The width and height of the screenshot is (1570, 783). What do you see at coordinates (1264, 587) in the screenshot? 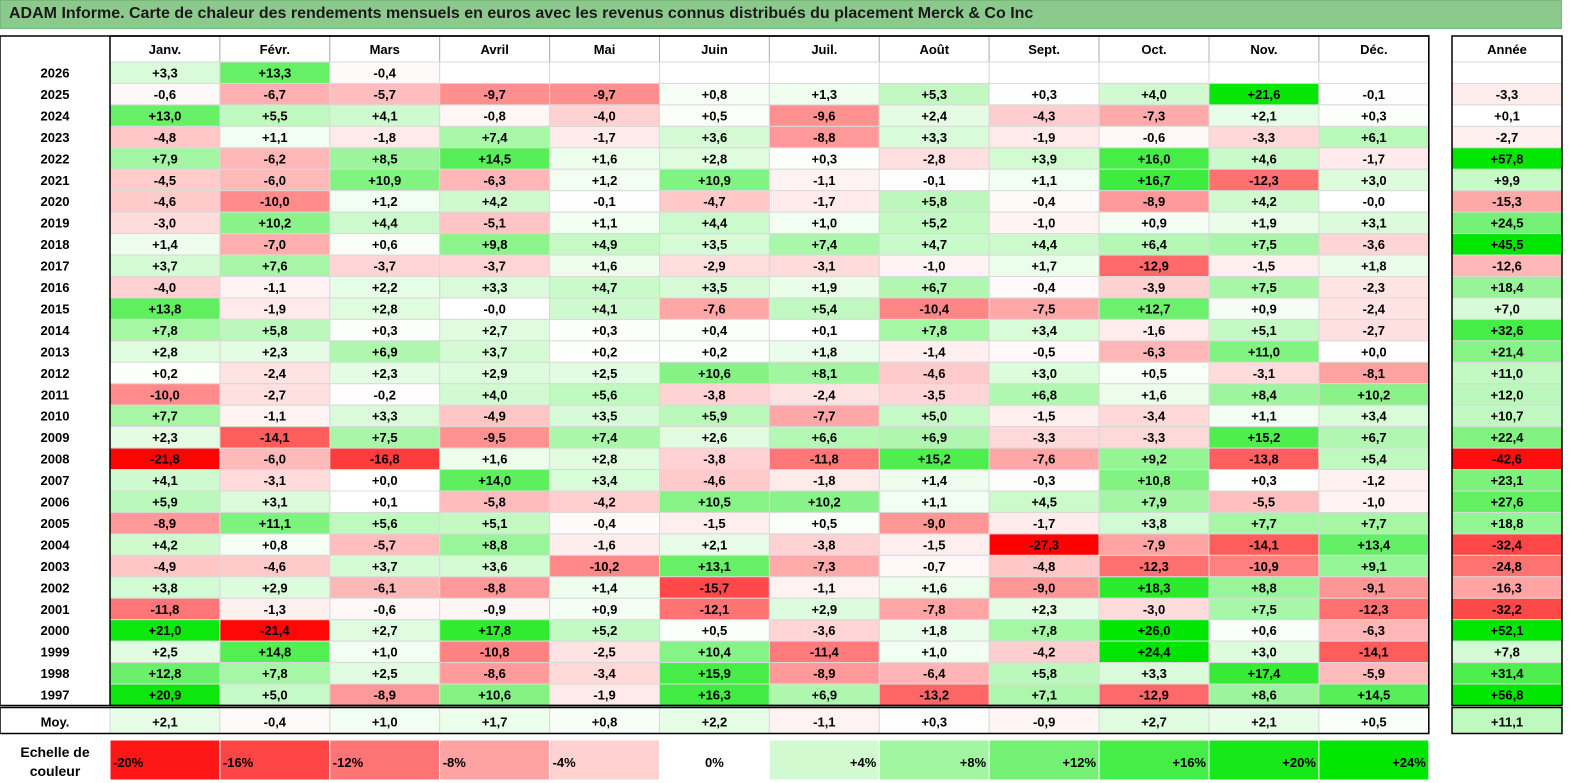
I see `heatmap-cell-value: +8,8` at bounding box center [1264, 587].